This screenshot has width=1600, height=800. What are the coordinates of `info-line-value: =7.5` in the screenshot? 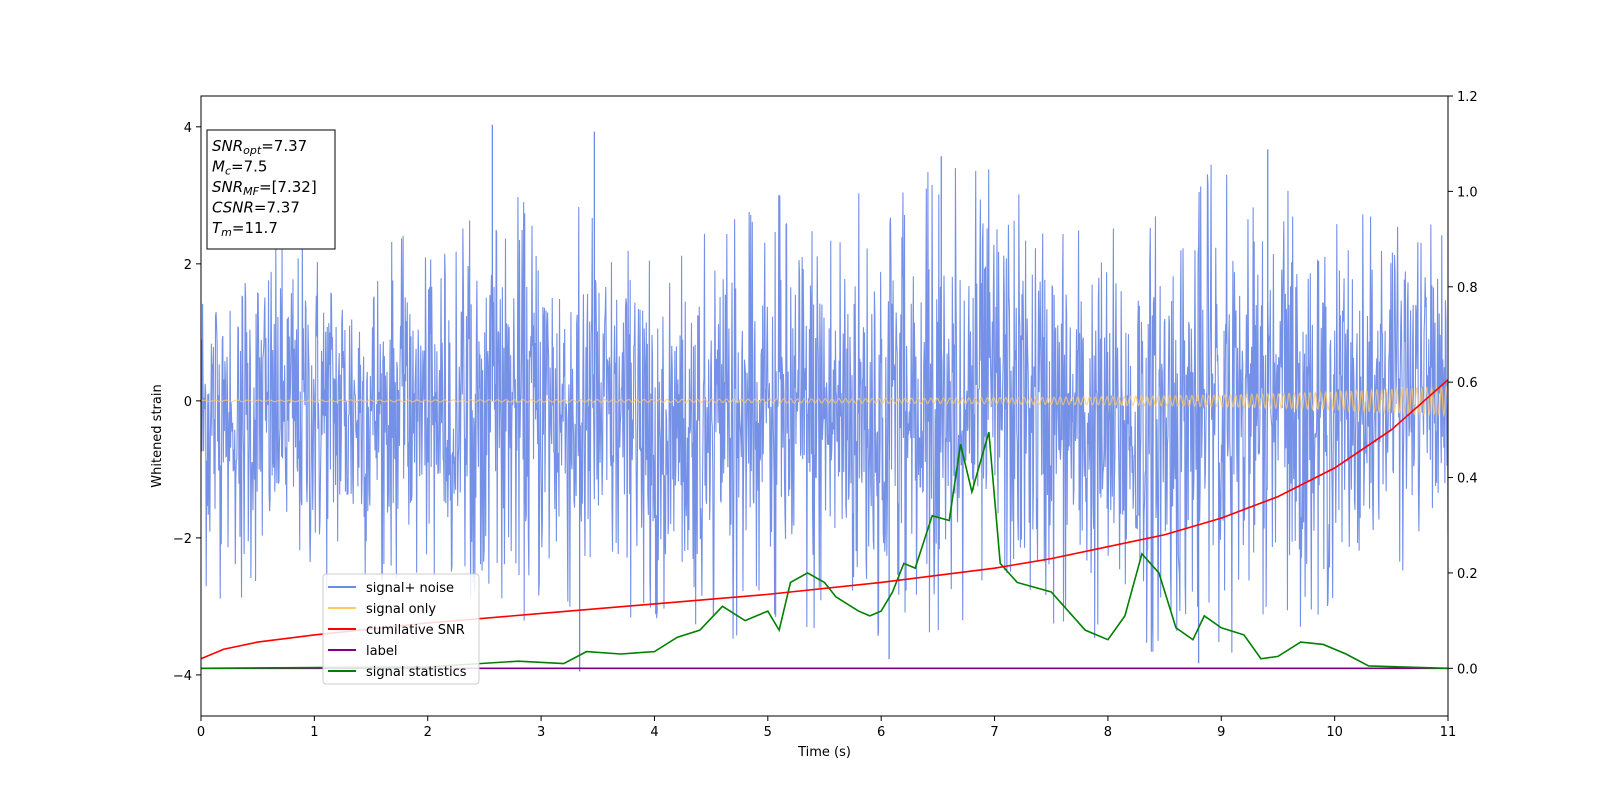 It's located at (249, 167).